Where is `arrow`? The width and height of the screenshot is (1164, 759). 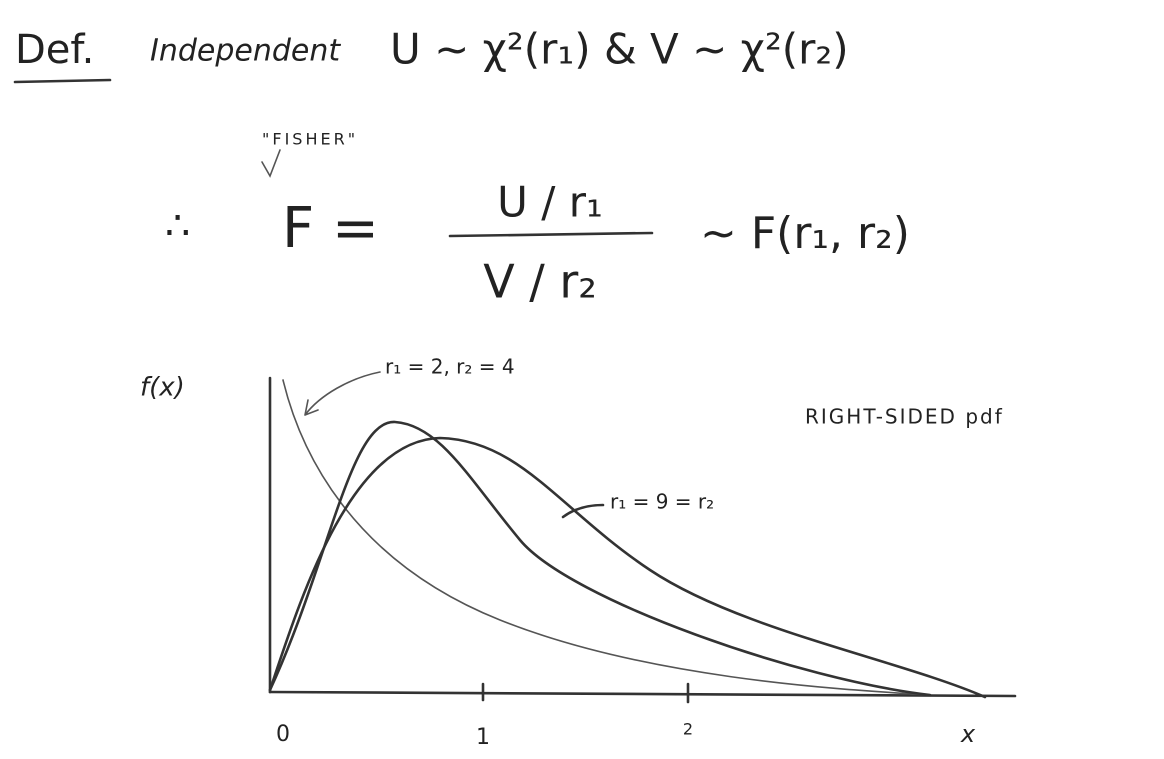 arrow is located at coordinates (342, 393).